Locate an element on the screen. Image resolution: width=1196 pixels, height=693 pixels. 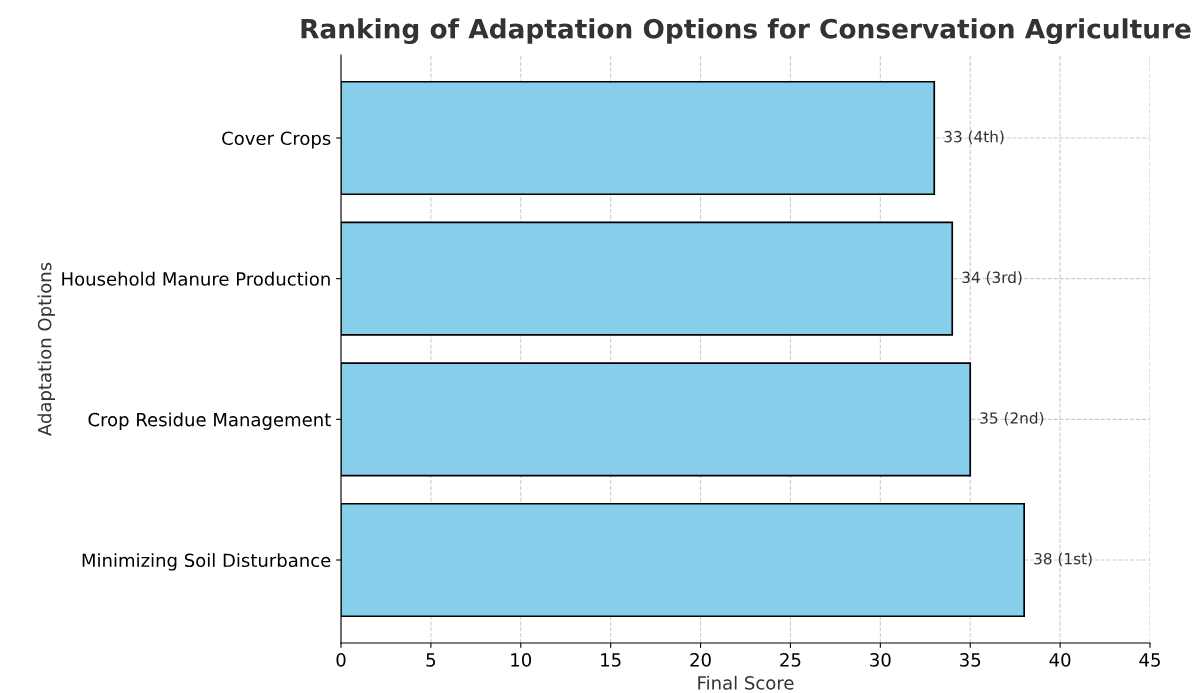
x-tick-label: 5 is located at coordinates (431, 660).